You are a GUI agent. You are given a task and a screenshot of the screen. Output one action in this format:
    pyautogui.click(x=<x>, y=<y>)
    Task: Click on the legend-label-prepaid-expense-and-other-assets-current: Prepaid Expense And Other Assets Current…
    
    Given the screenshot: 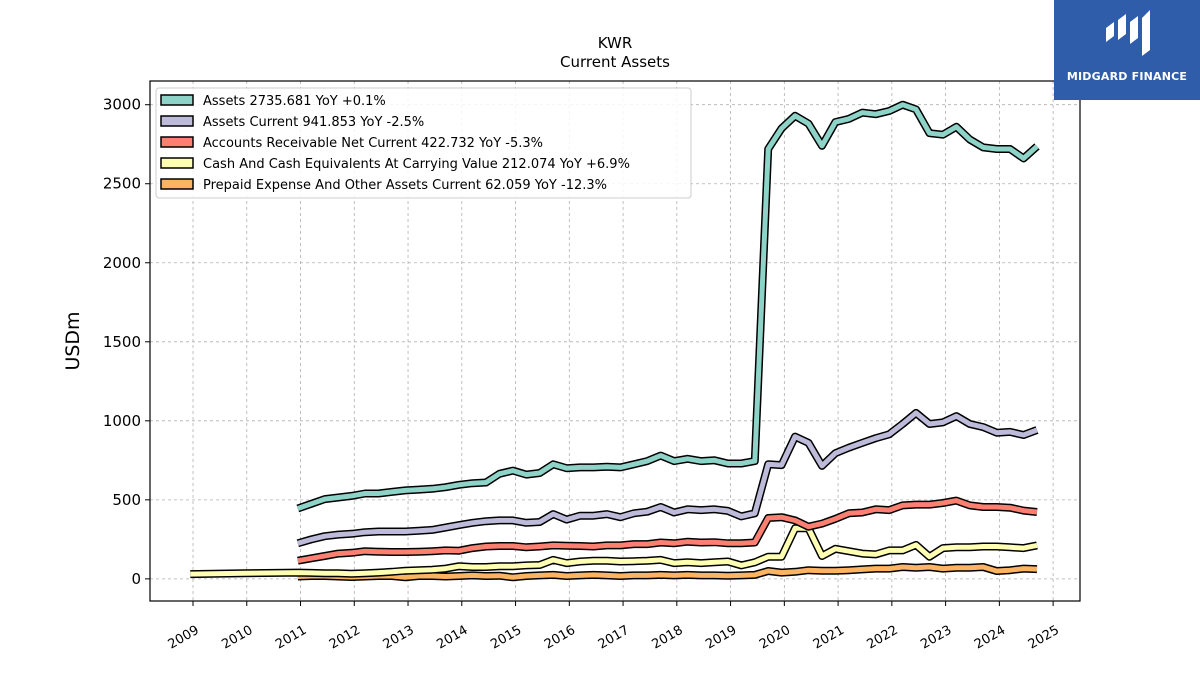 What is the action you would take?
    pyautogui.click(x=405, y=185)
    